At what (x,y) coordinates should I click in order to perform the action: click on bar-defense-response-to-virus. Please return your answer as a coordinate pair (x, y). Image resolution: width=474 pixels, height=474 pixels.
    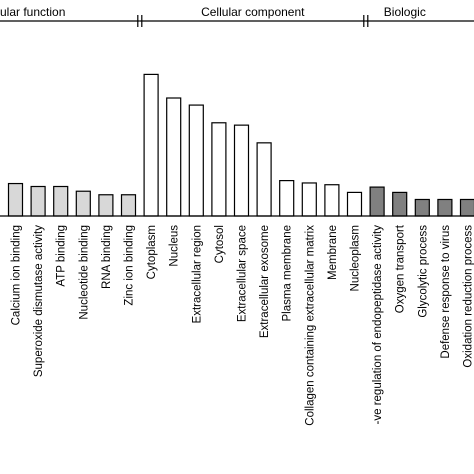
    Looking at the image, I should click on (445, 207).